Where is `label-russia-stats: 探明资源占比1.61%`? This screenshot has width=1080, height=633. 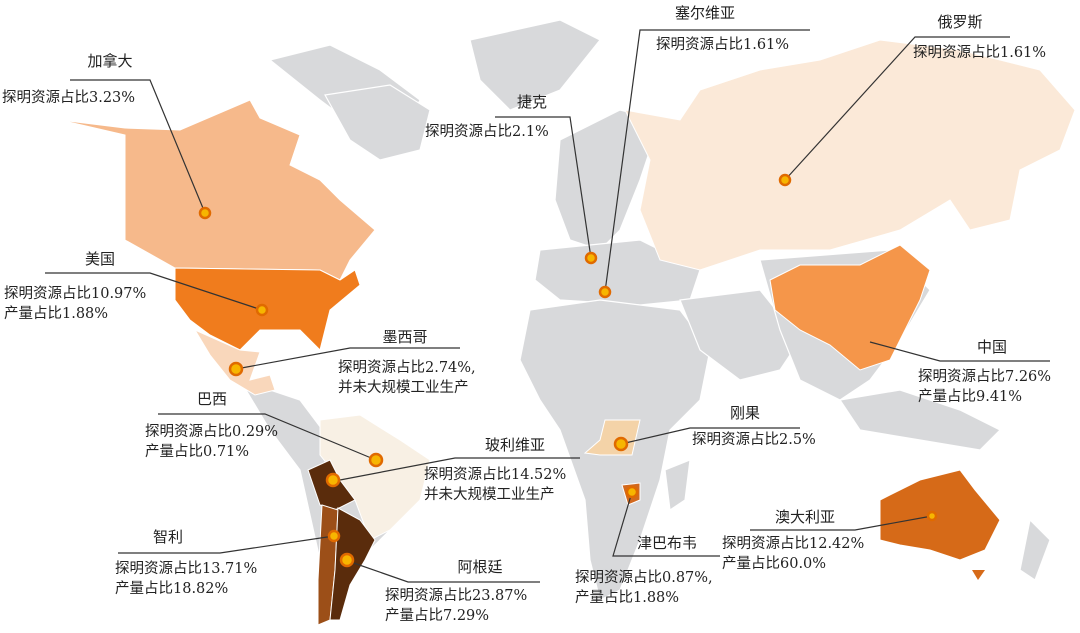
label-russia-stats: 探明资源占比1.61% is located at coordinates (979, 53).